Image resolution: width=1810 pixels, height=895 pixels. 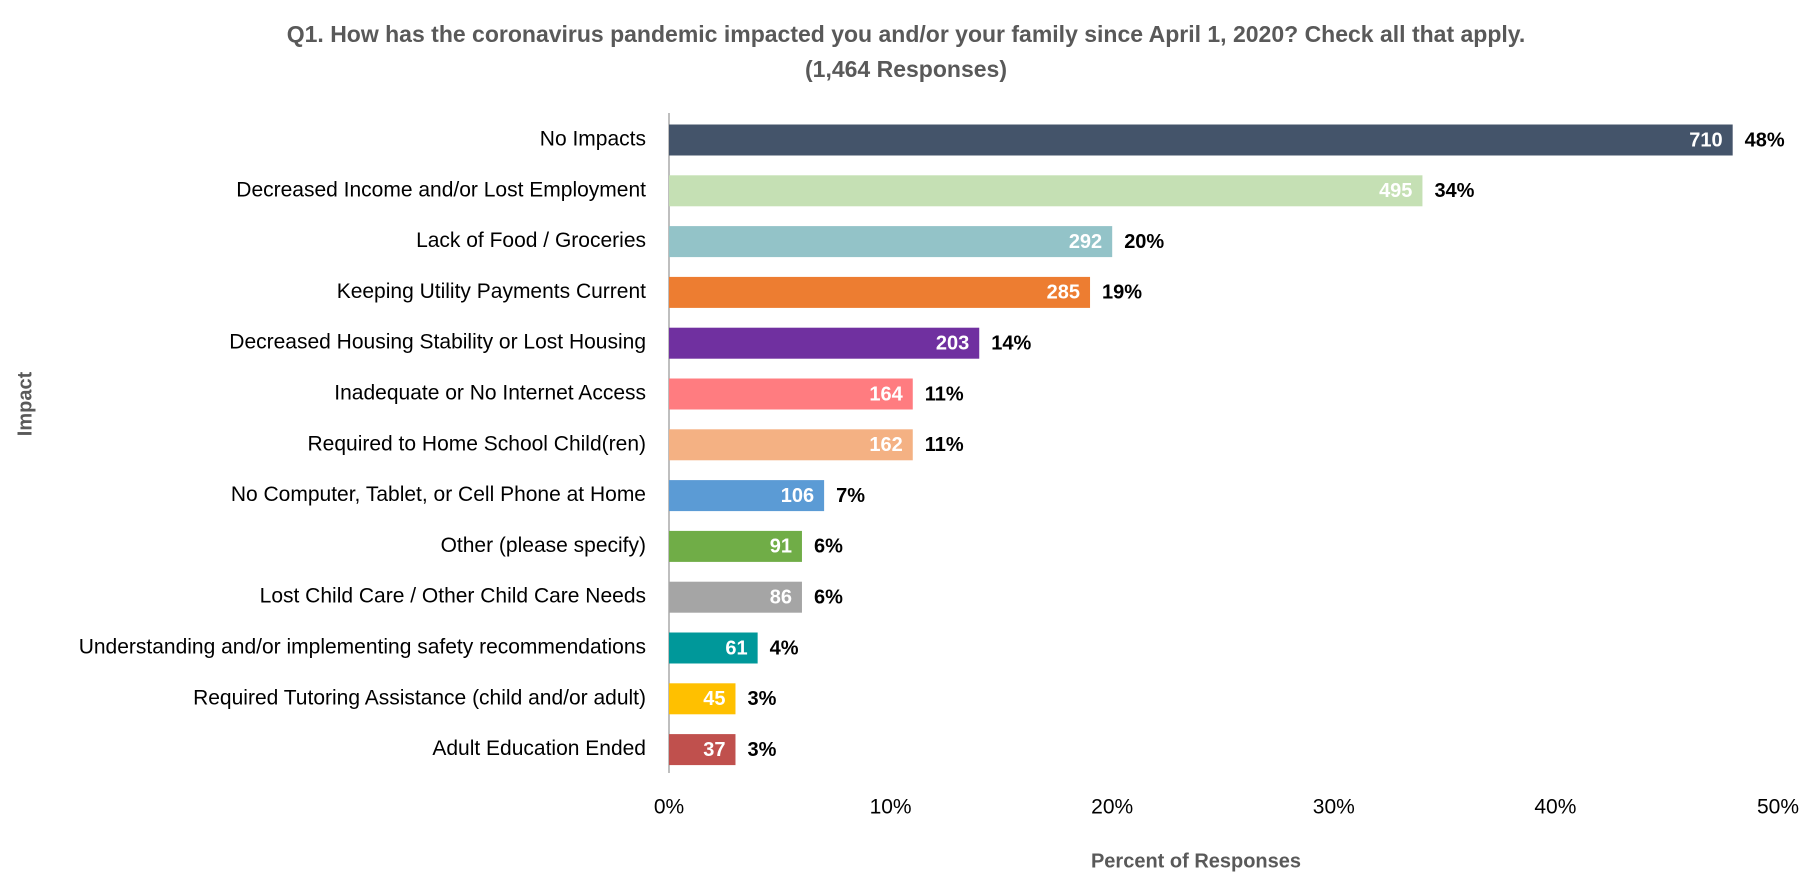 I want to click on y-tick-label: Decreased Income and/or Lost Employment, so click(x=441, y=189).